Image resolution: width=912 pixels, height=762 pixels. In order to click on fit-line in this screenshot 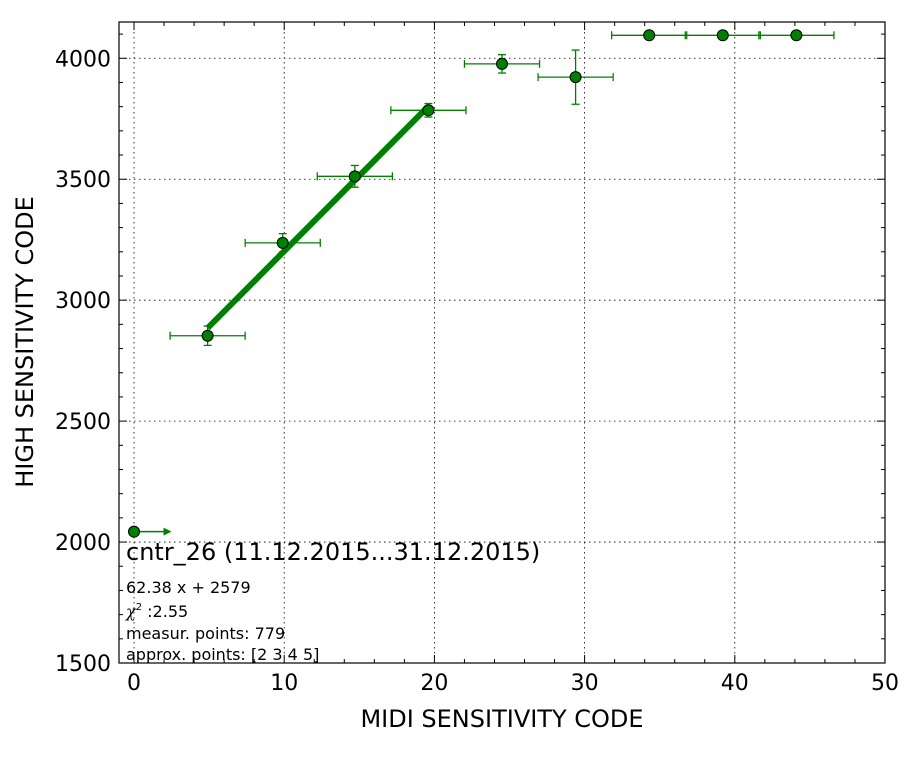, I will do `click(318, 217)`.